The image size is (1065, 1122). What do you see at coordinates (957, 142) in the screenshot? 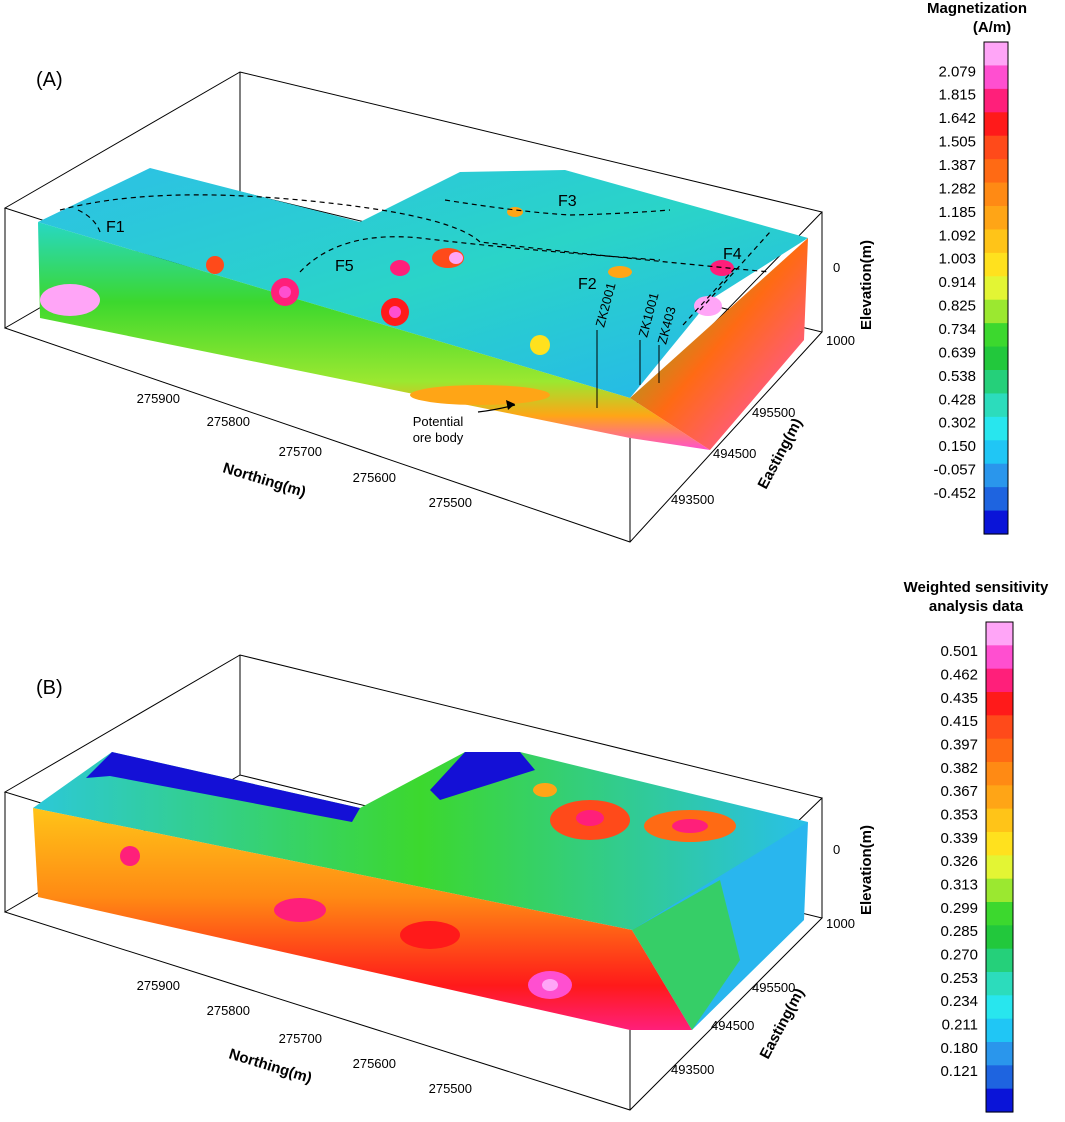
I see `colorbar-tick-label: 1.505` at bounding box center [957, 142].